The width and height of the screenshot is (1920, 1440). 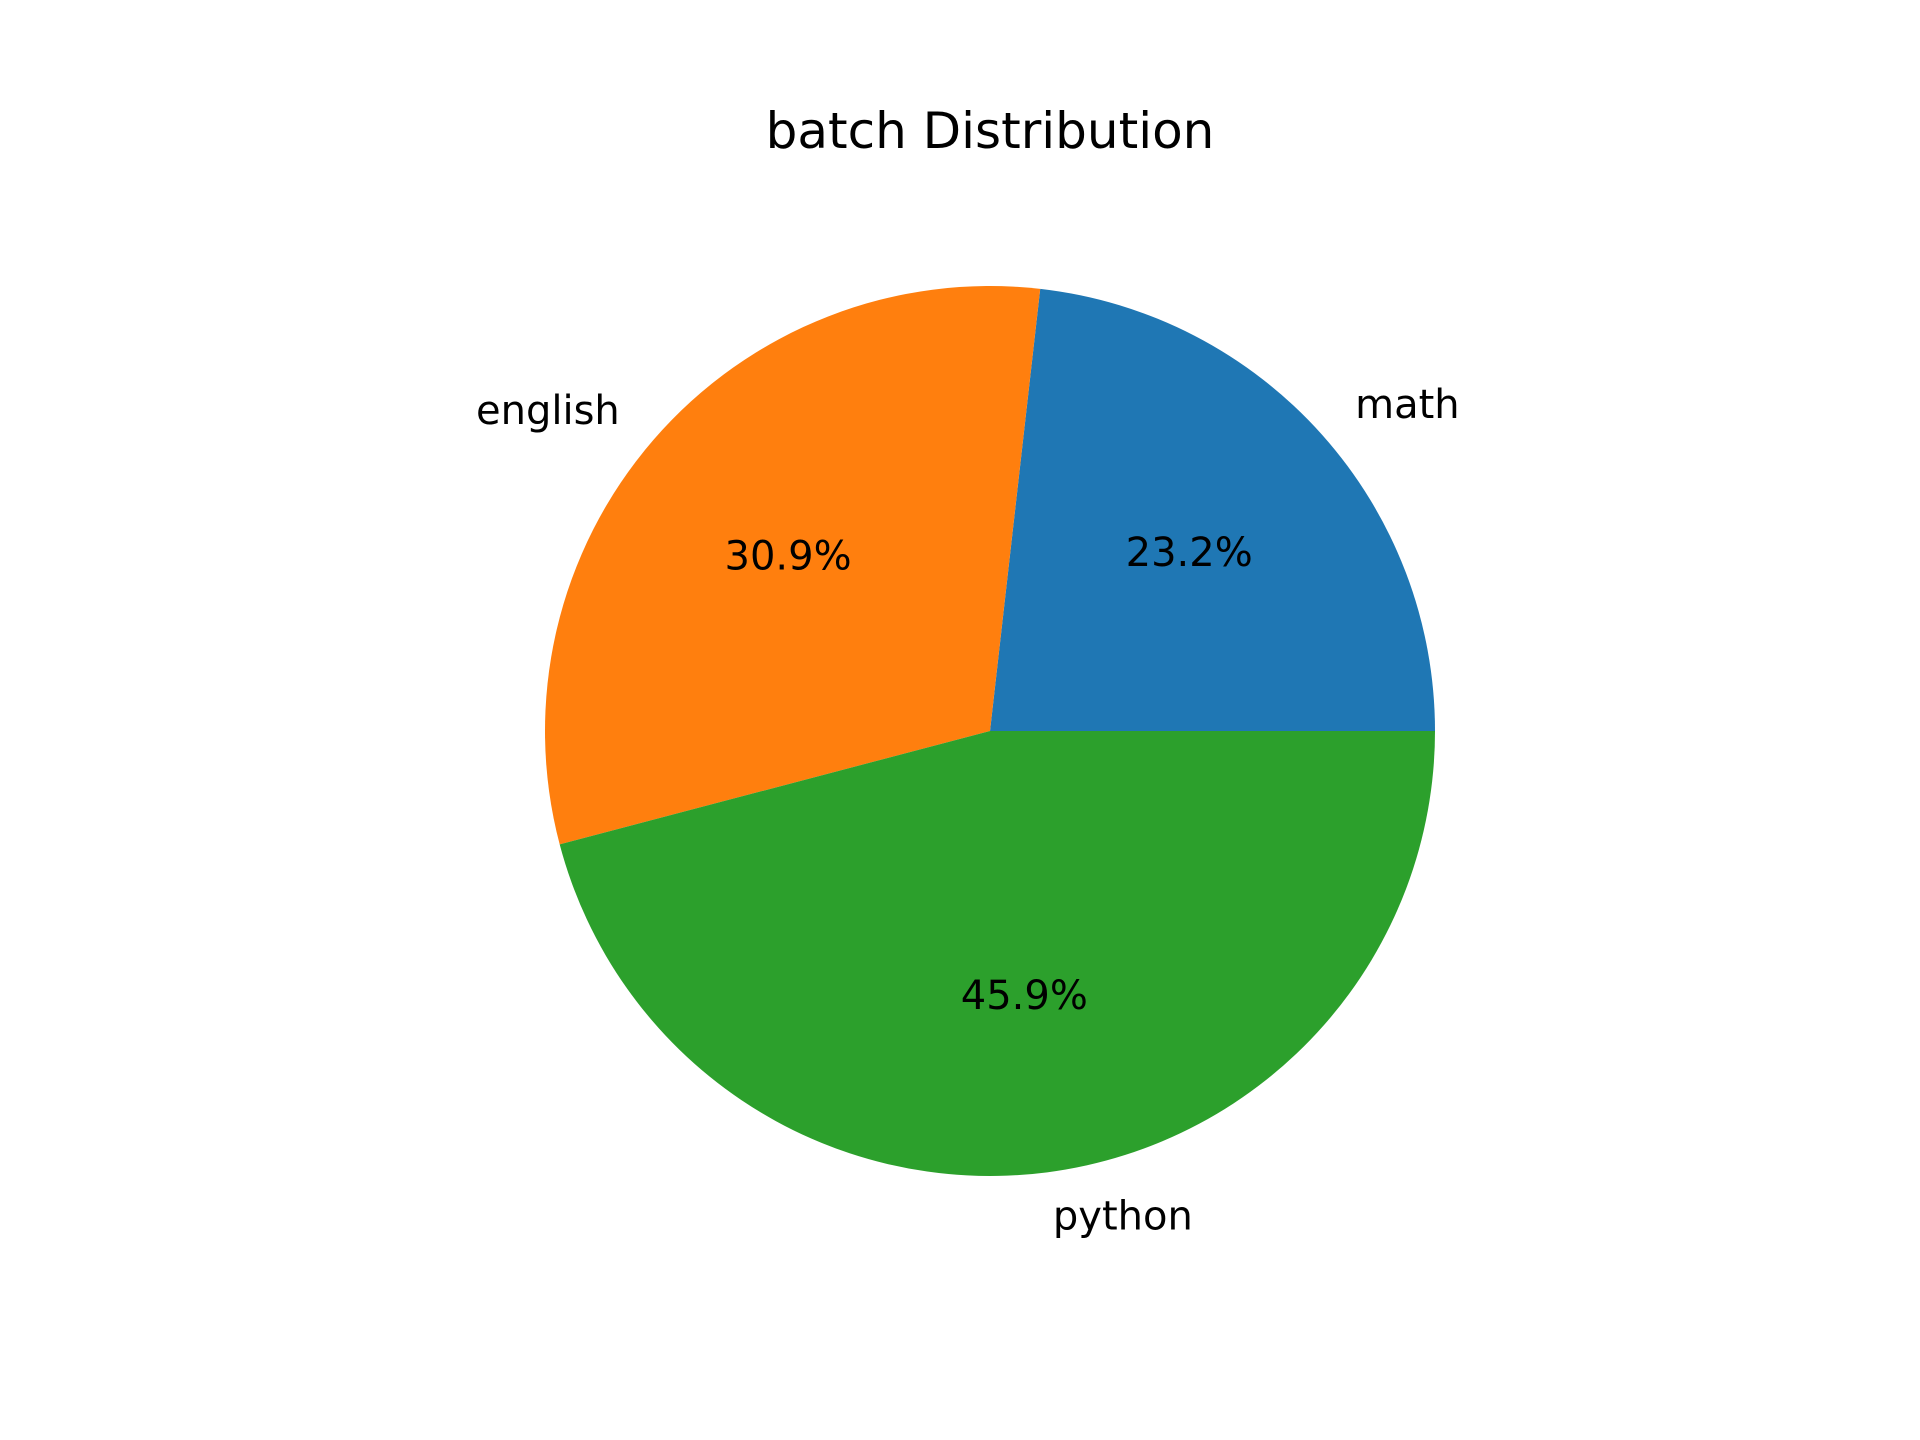 I want to click on slice-label-english: english, so click(x=548, y=411).